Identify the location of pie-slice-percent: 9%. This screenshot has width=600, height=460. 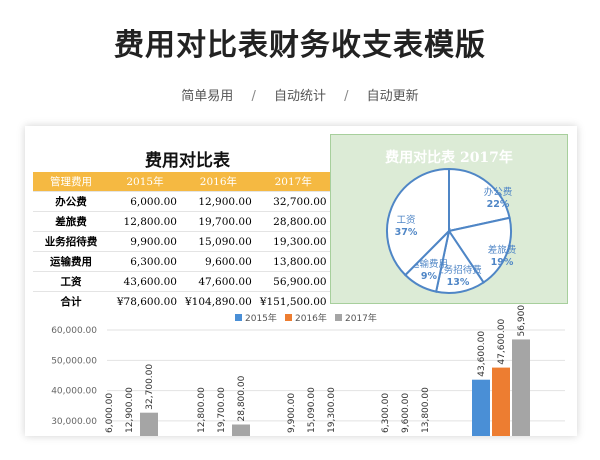
(429, 276).